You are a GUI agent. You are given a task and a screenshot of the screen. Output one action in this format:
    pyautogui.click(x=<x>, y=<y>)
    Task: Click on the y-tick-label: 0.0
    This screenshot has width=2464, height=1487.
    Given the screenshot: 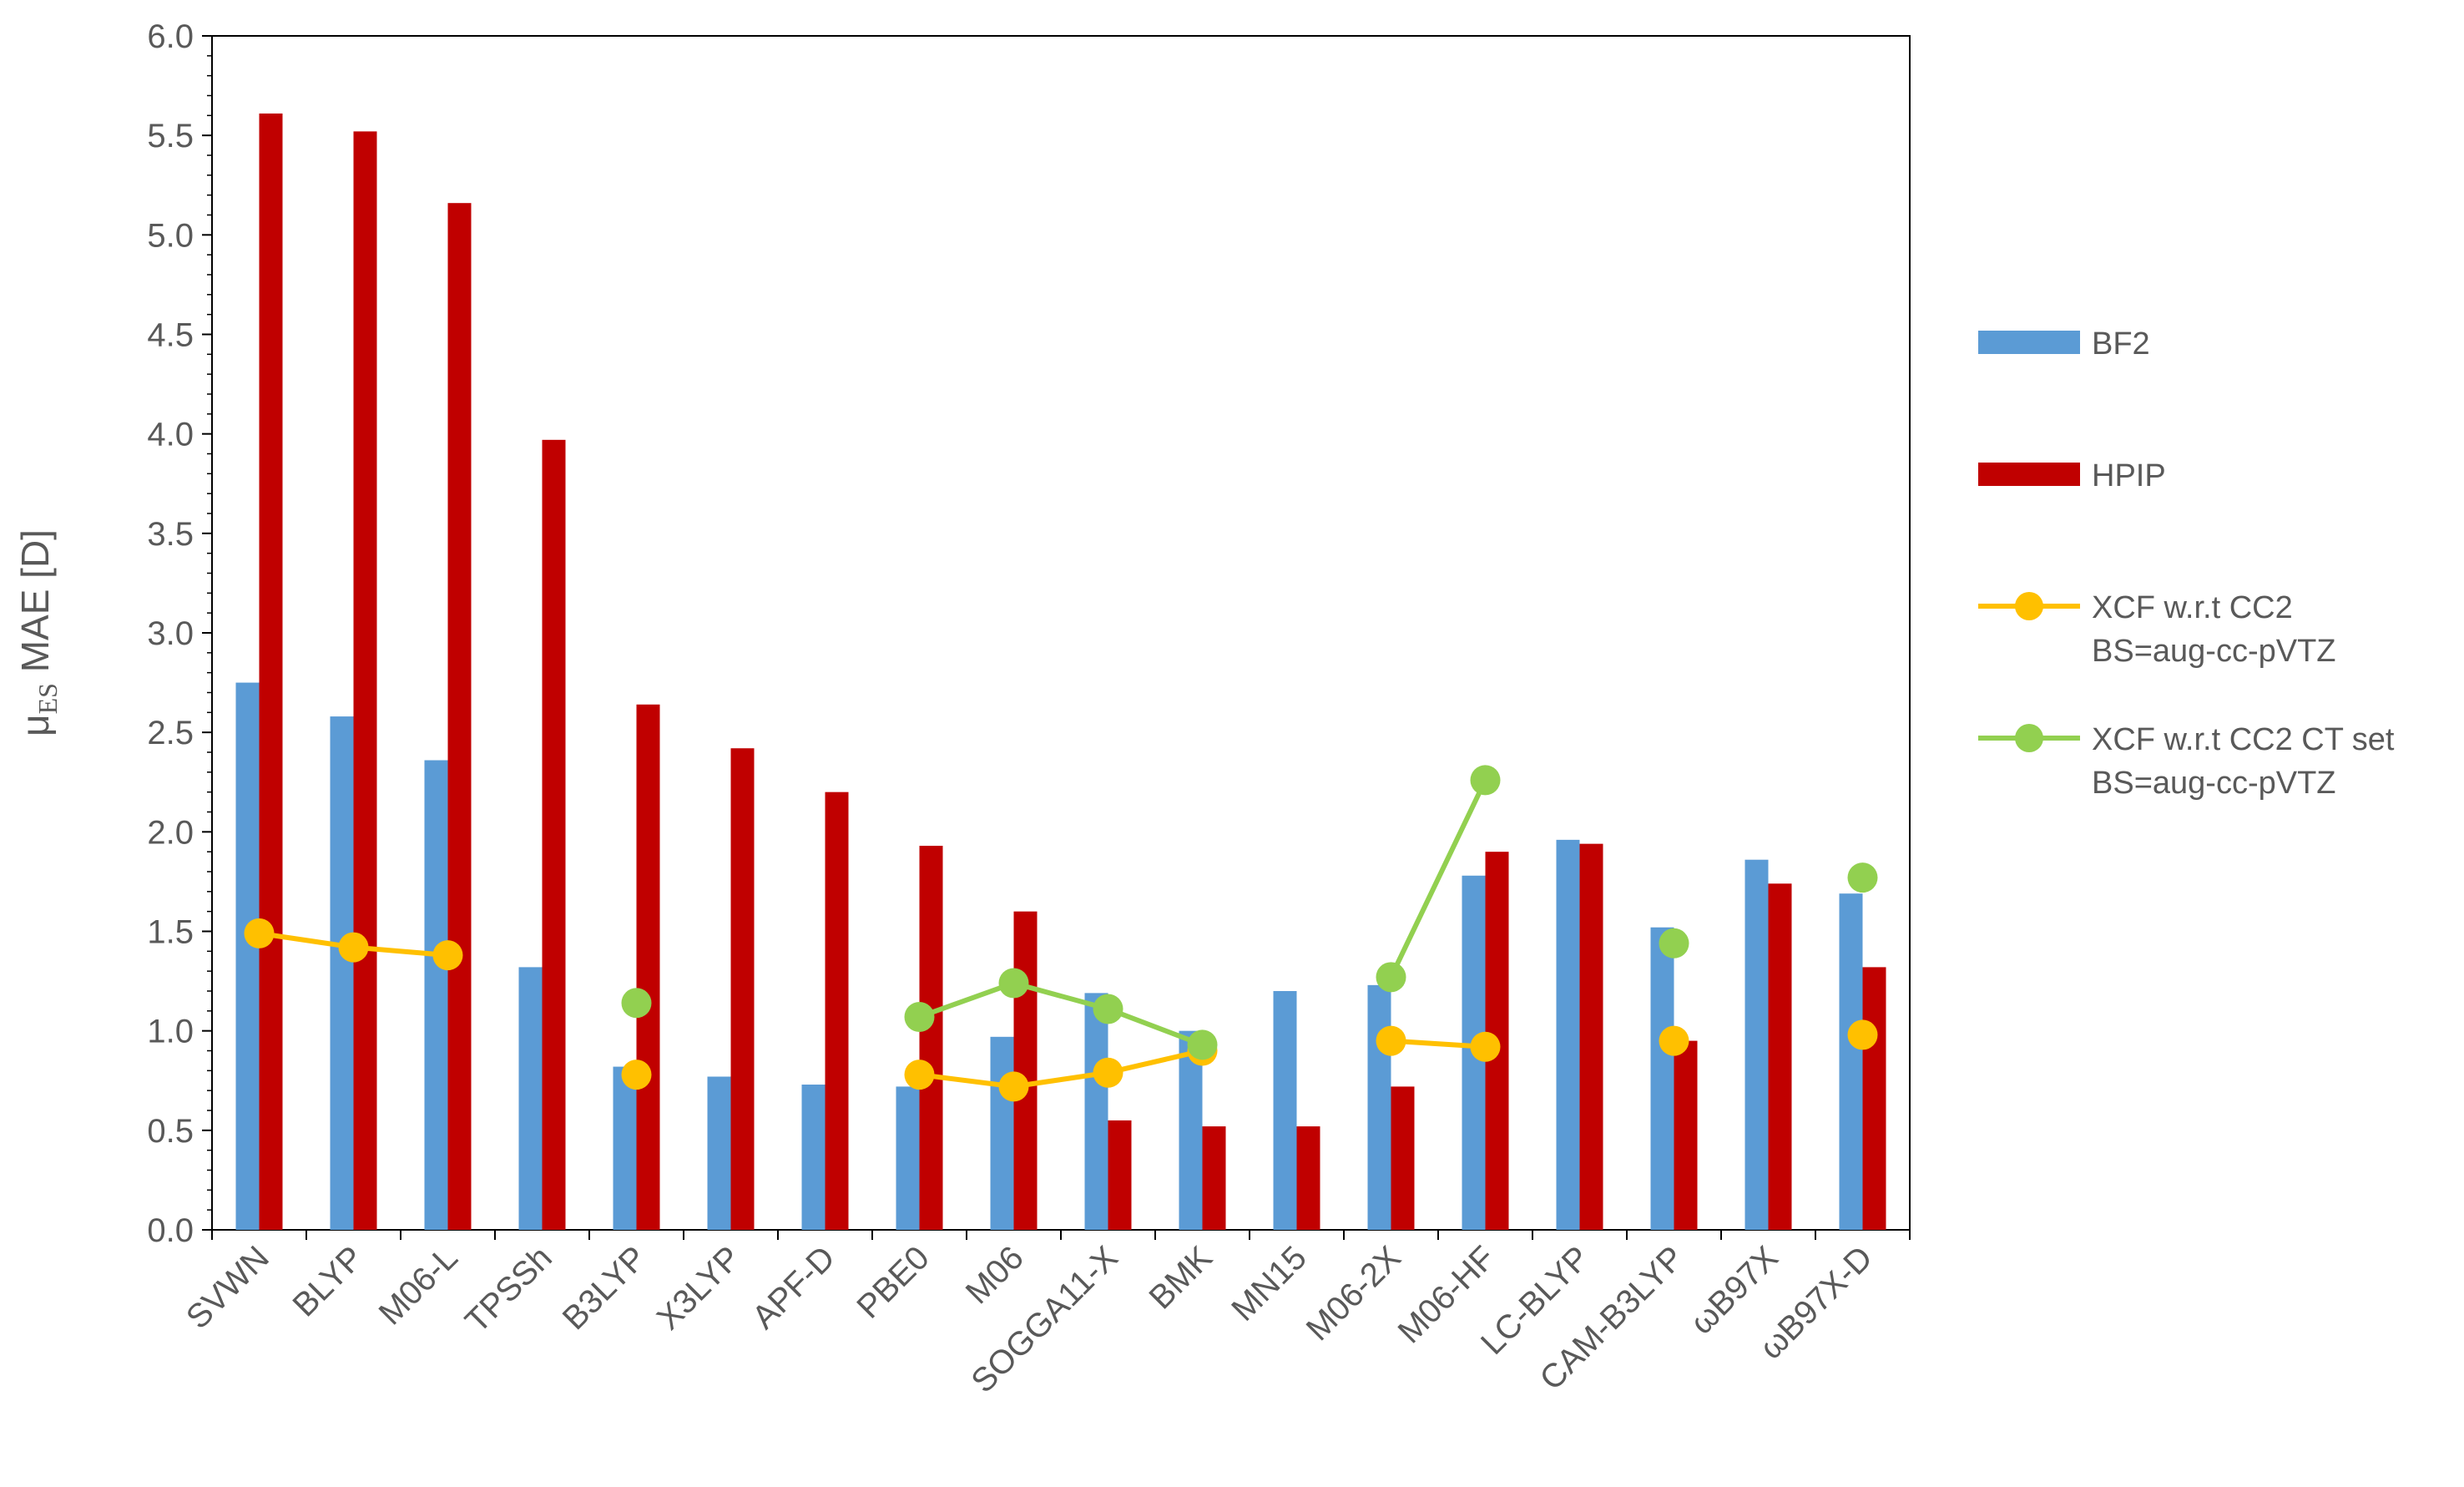 What is the action you would take?
    pyautogui.click(x=170, y=1230)
    